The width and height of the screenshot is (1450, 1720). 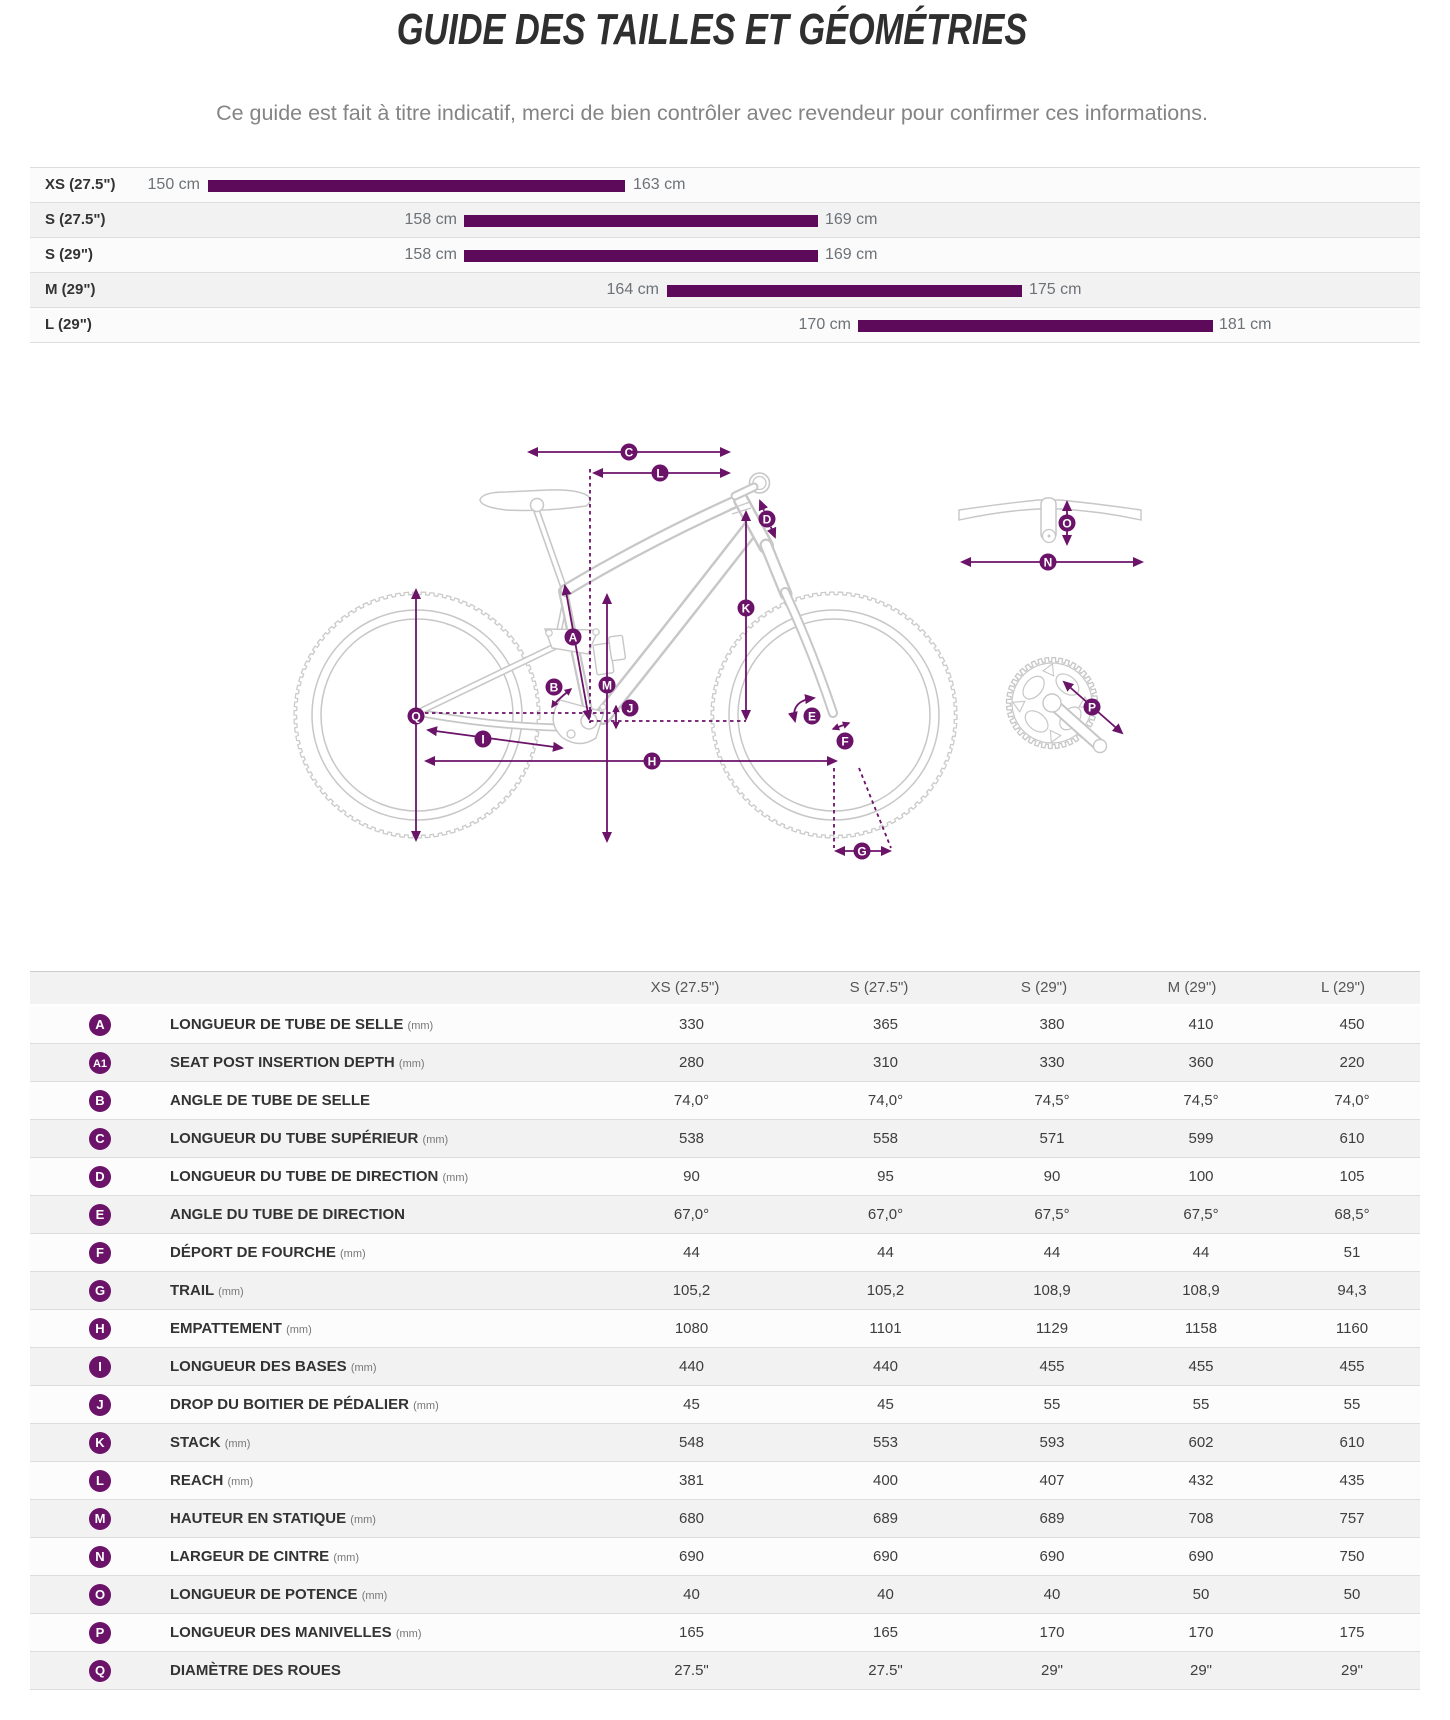 I want to click on svg-text: E, so click(x=812, y=716).